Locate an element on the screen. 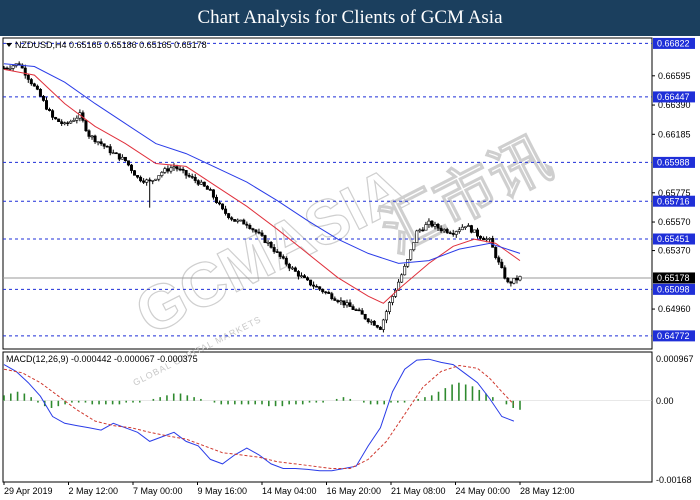  symbol-dropdown-icon is located at coordinates (9, 45).